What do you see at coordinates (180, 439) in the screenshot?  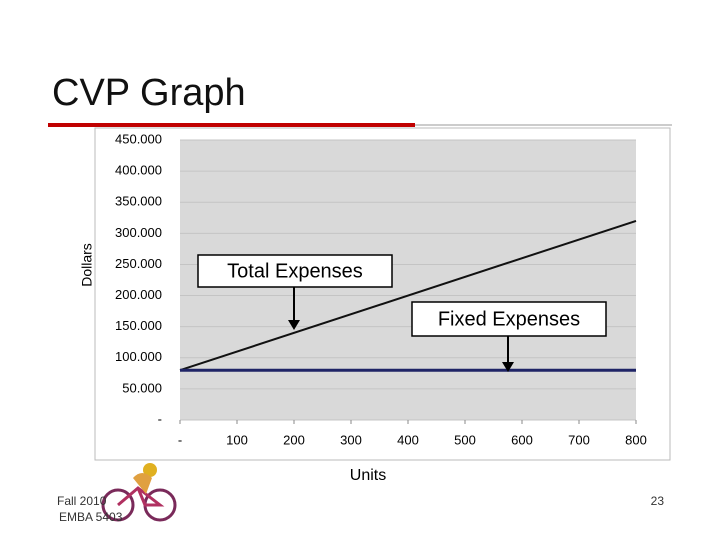 I see `x-tick-label: -` at bounding box center [180, 439].